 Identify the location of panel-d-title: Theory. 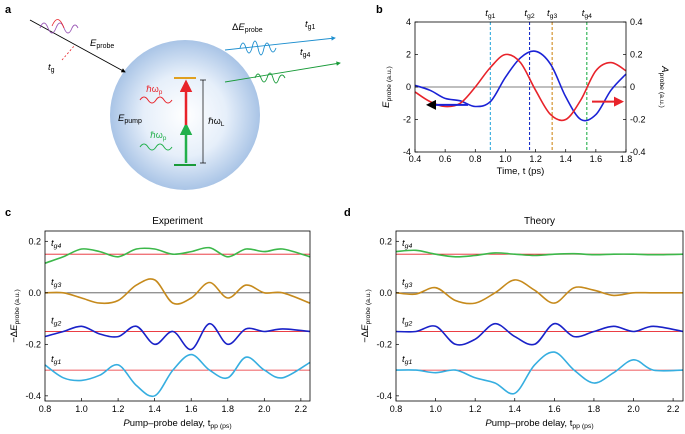
(539, 221).